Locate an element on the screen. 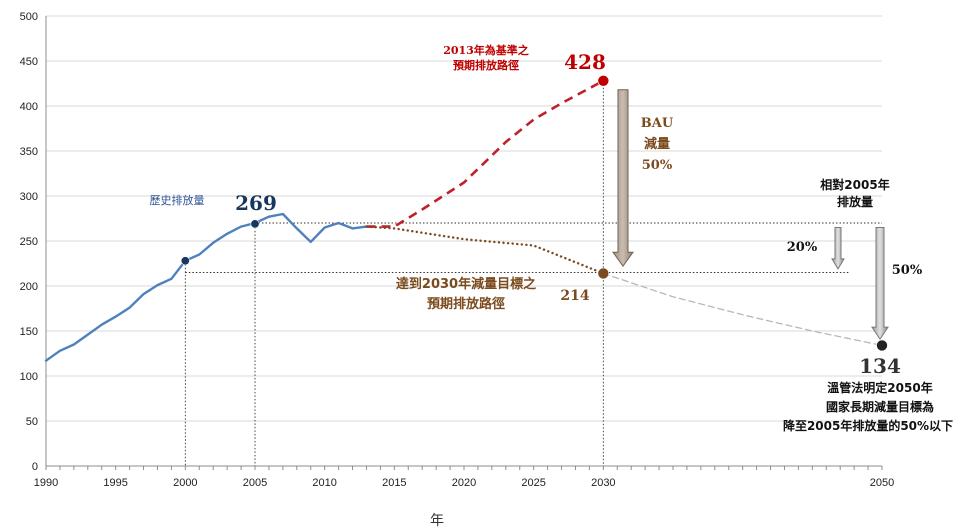  y-tick-label: 50 is located at coordinates (32, 422).